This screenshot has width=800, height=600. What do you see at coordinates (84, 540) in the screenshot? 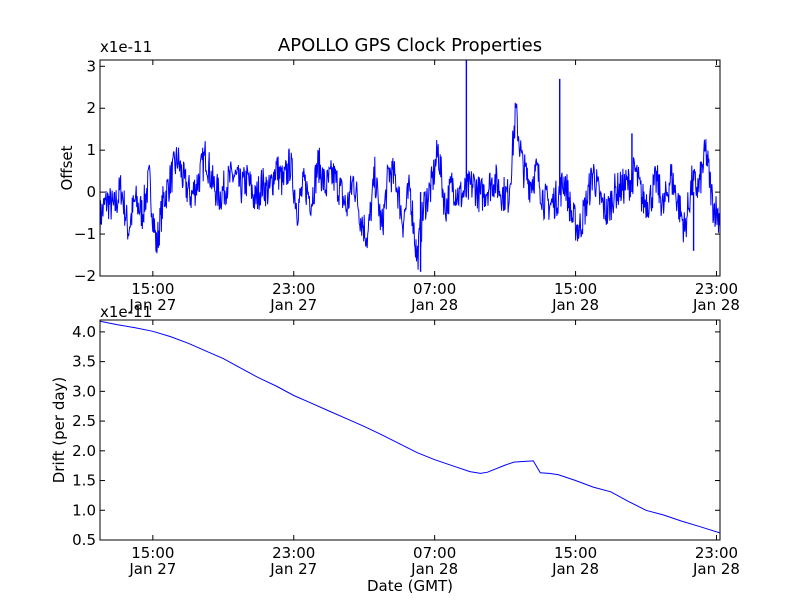
I see `drift-ytick-label: 0.5` at bounding box center [84, 540].